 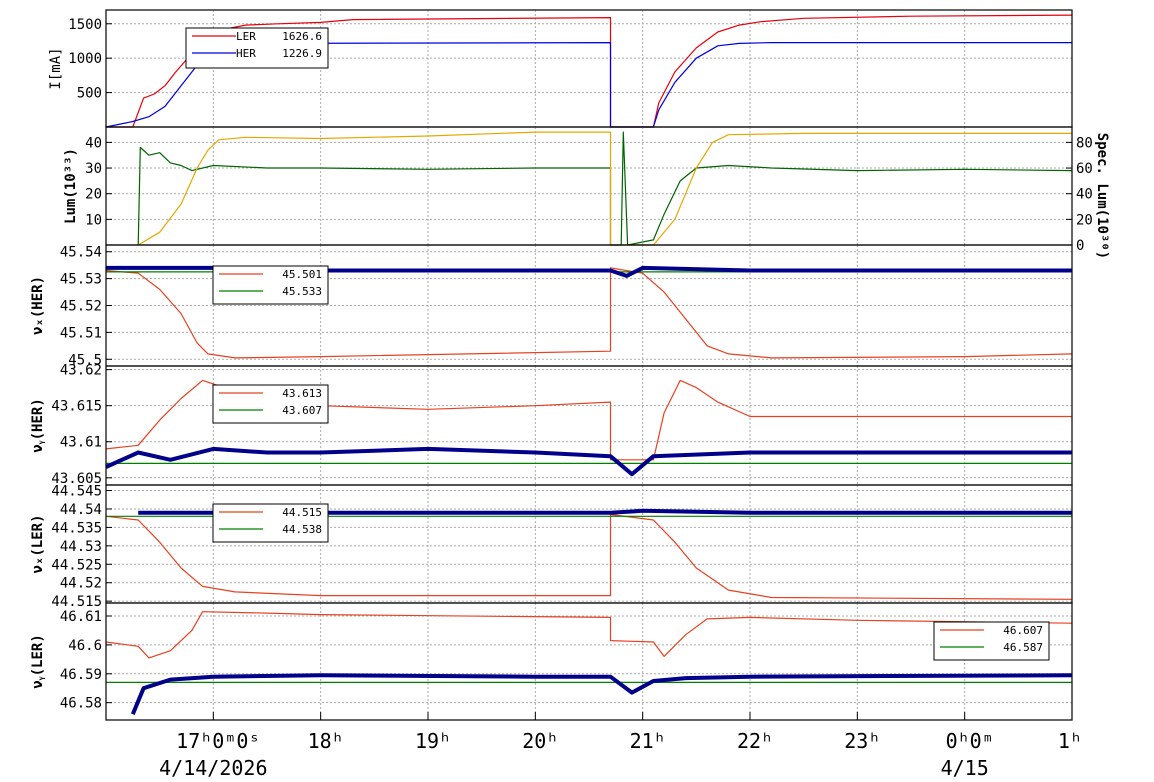 I want to click on y-tick-label: 45.54, so click(x=81, y=253).